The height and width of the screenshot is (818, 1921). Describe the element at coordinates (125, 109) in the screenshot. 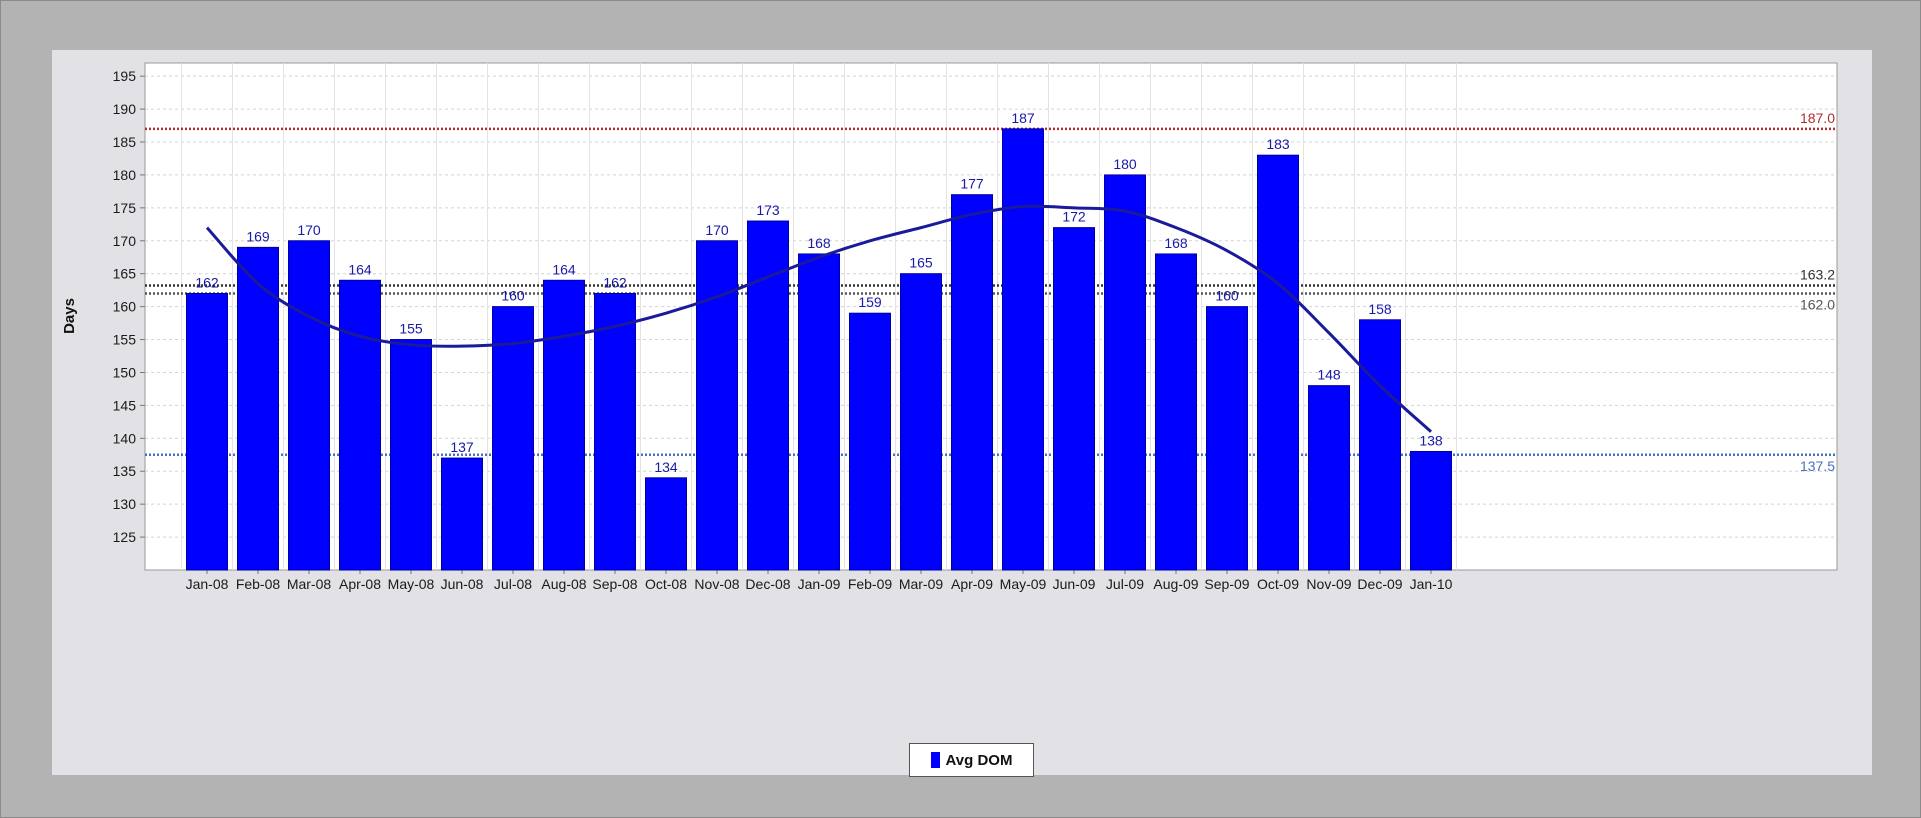

I see `y-tick-label-190: 190` at that location.